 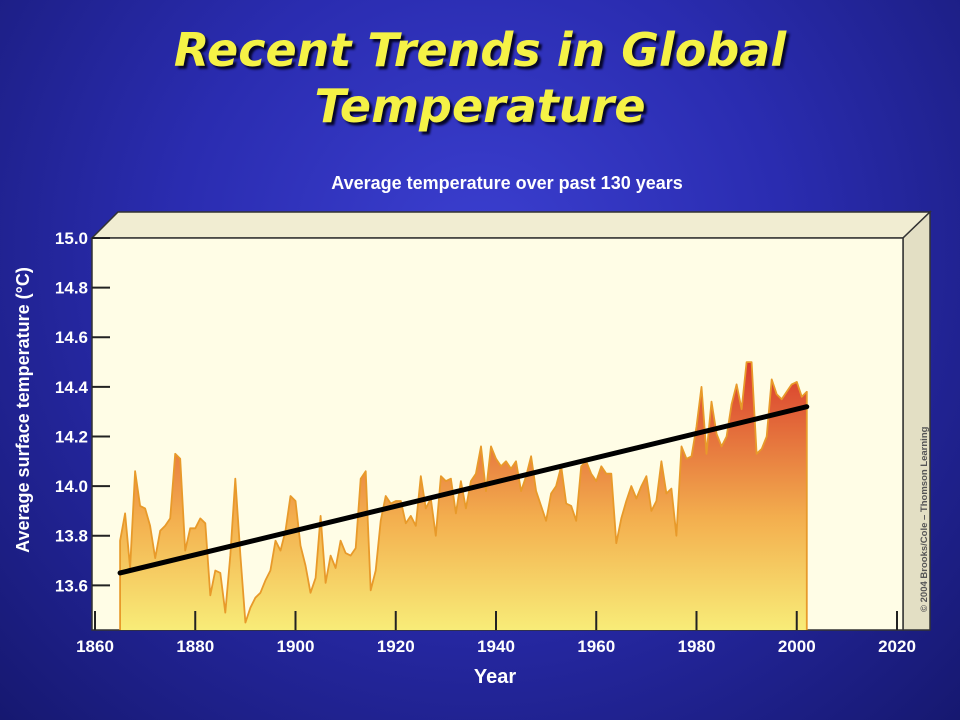 What do you see at coordinates (596, 646) in the screenshot?
I see `x-tick-label: 1960` at bounding box center [596, 646].